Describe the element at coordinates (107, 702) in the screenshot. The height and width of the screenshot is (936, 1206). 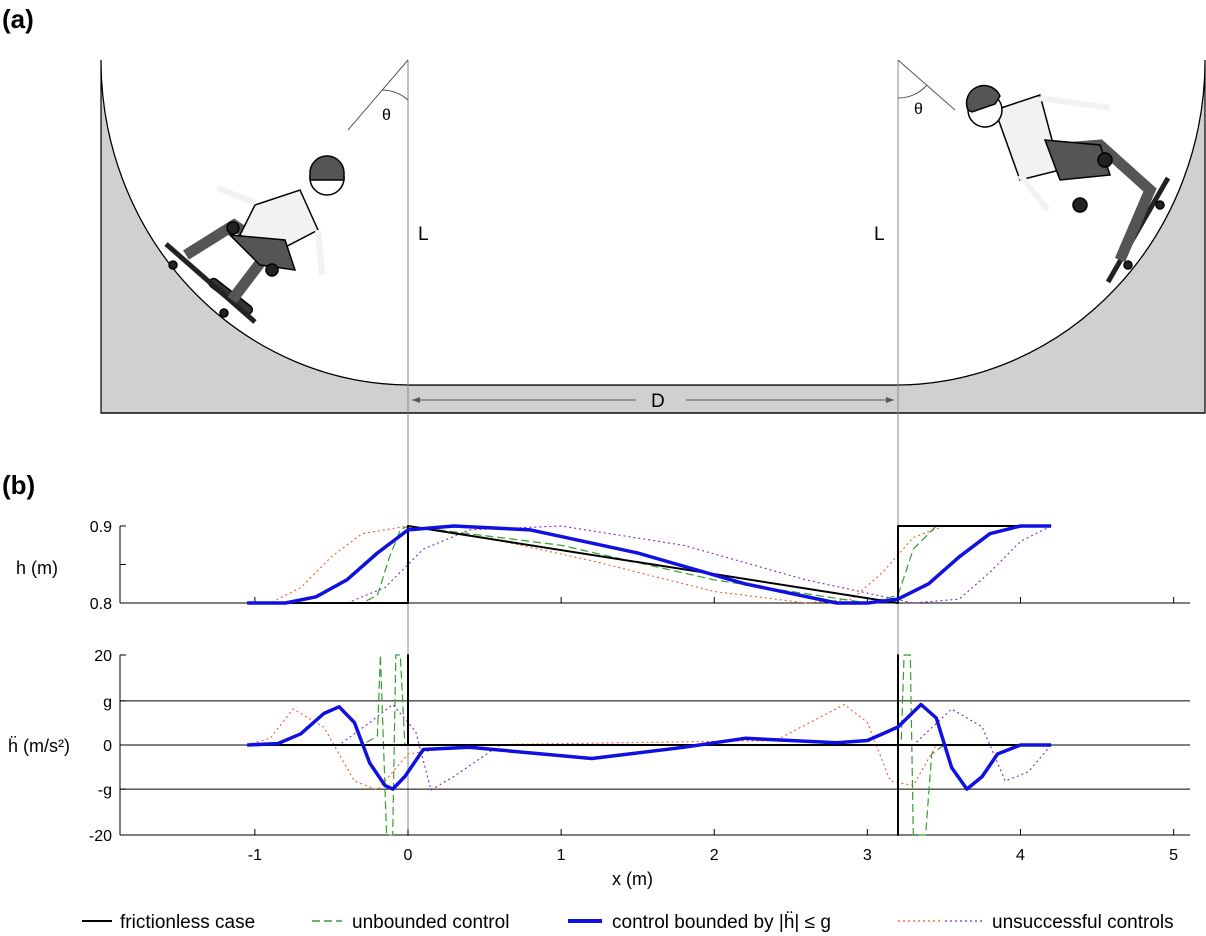
I see `hdd-y-tick-label: g` at that location.